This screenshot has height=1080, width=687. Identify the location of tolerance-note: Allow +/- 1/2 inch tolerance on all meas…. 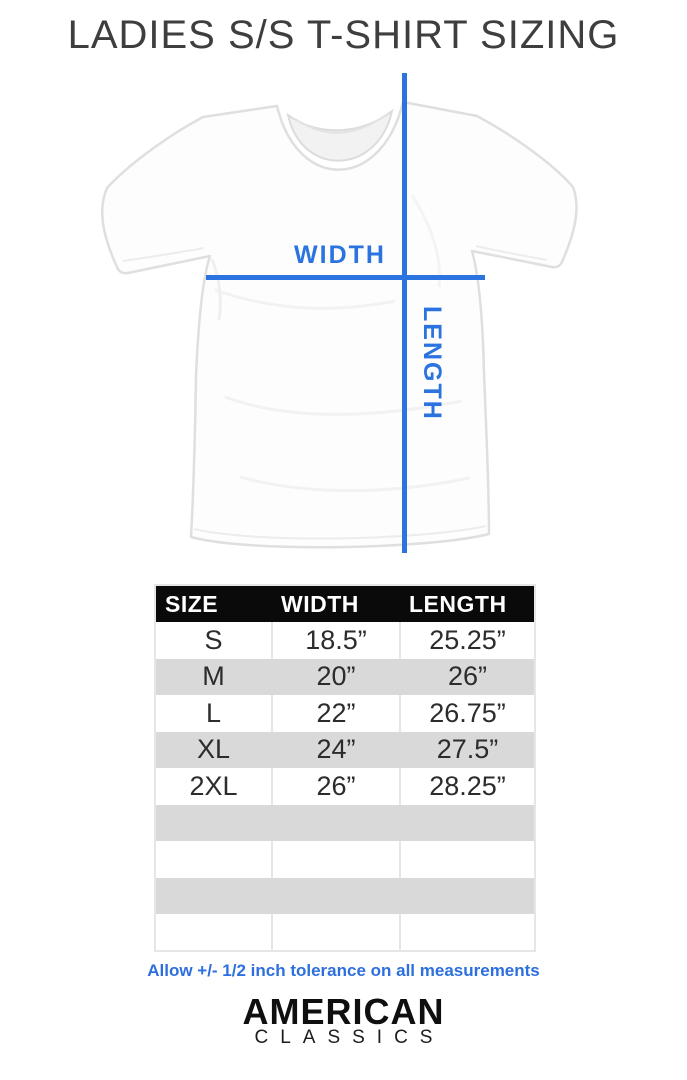
(343, 970).